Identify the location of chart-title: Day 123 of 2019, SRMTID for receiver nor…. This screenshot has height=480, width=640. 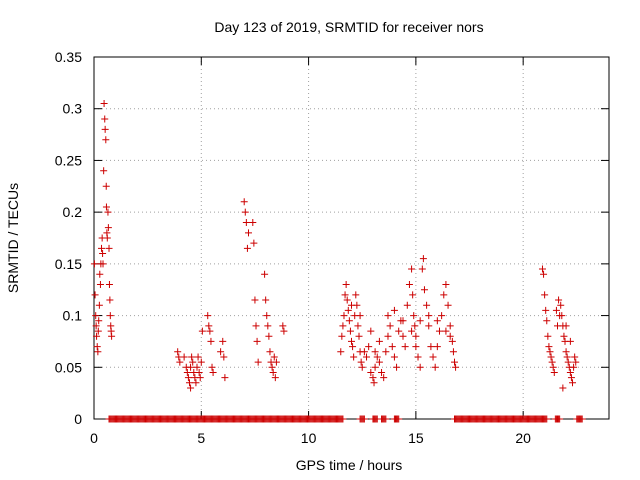
(348, 27).